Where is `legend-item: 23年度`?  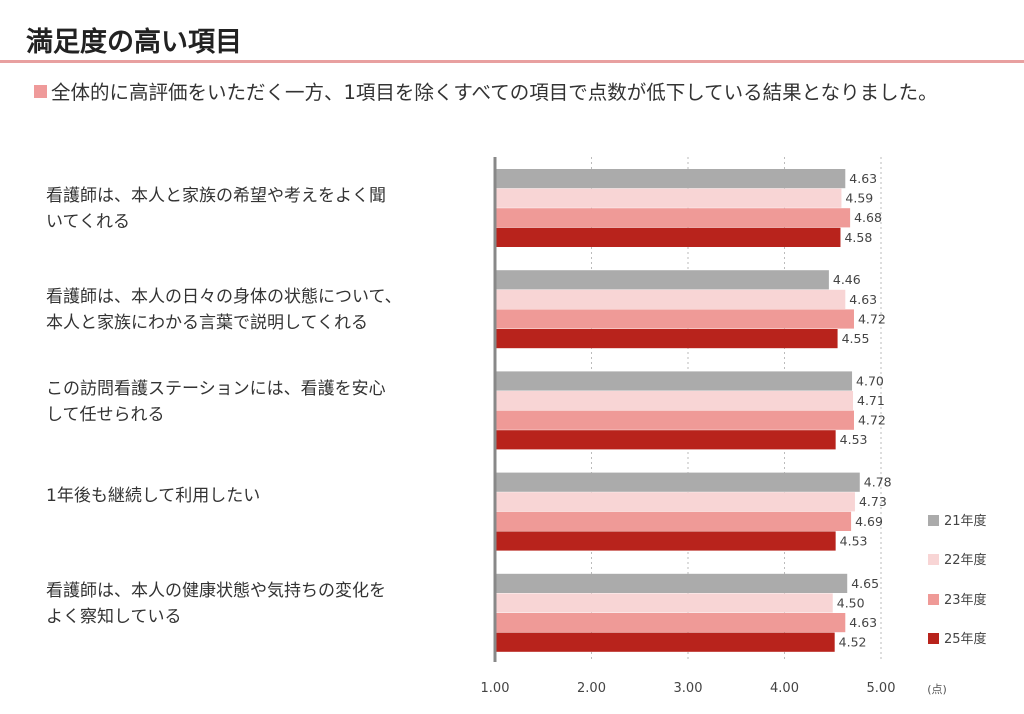 legend-item: 23年度 is located at coordinates (957, 598).